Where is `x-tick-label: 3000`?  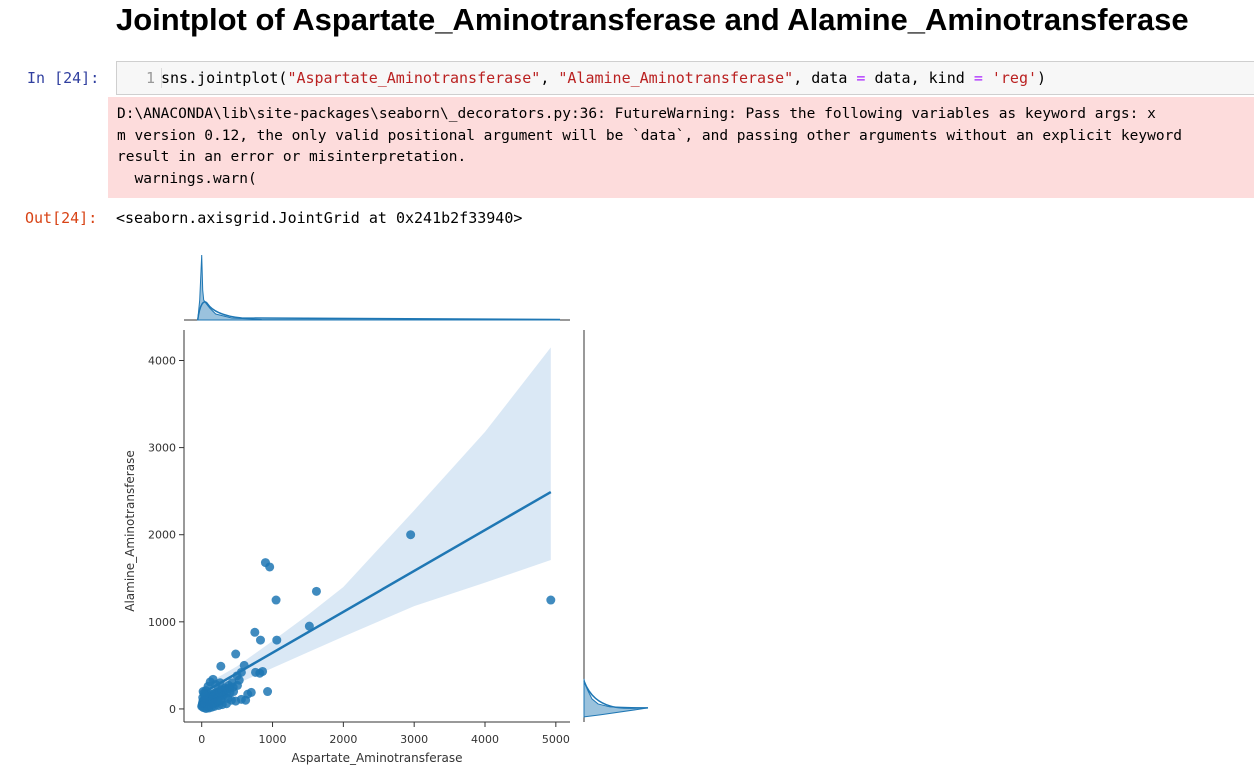
x-tick-label: 3000 is located at coordinates (414, 739).